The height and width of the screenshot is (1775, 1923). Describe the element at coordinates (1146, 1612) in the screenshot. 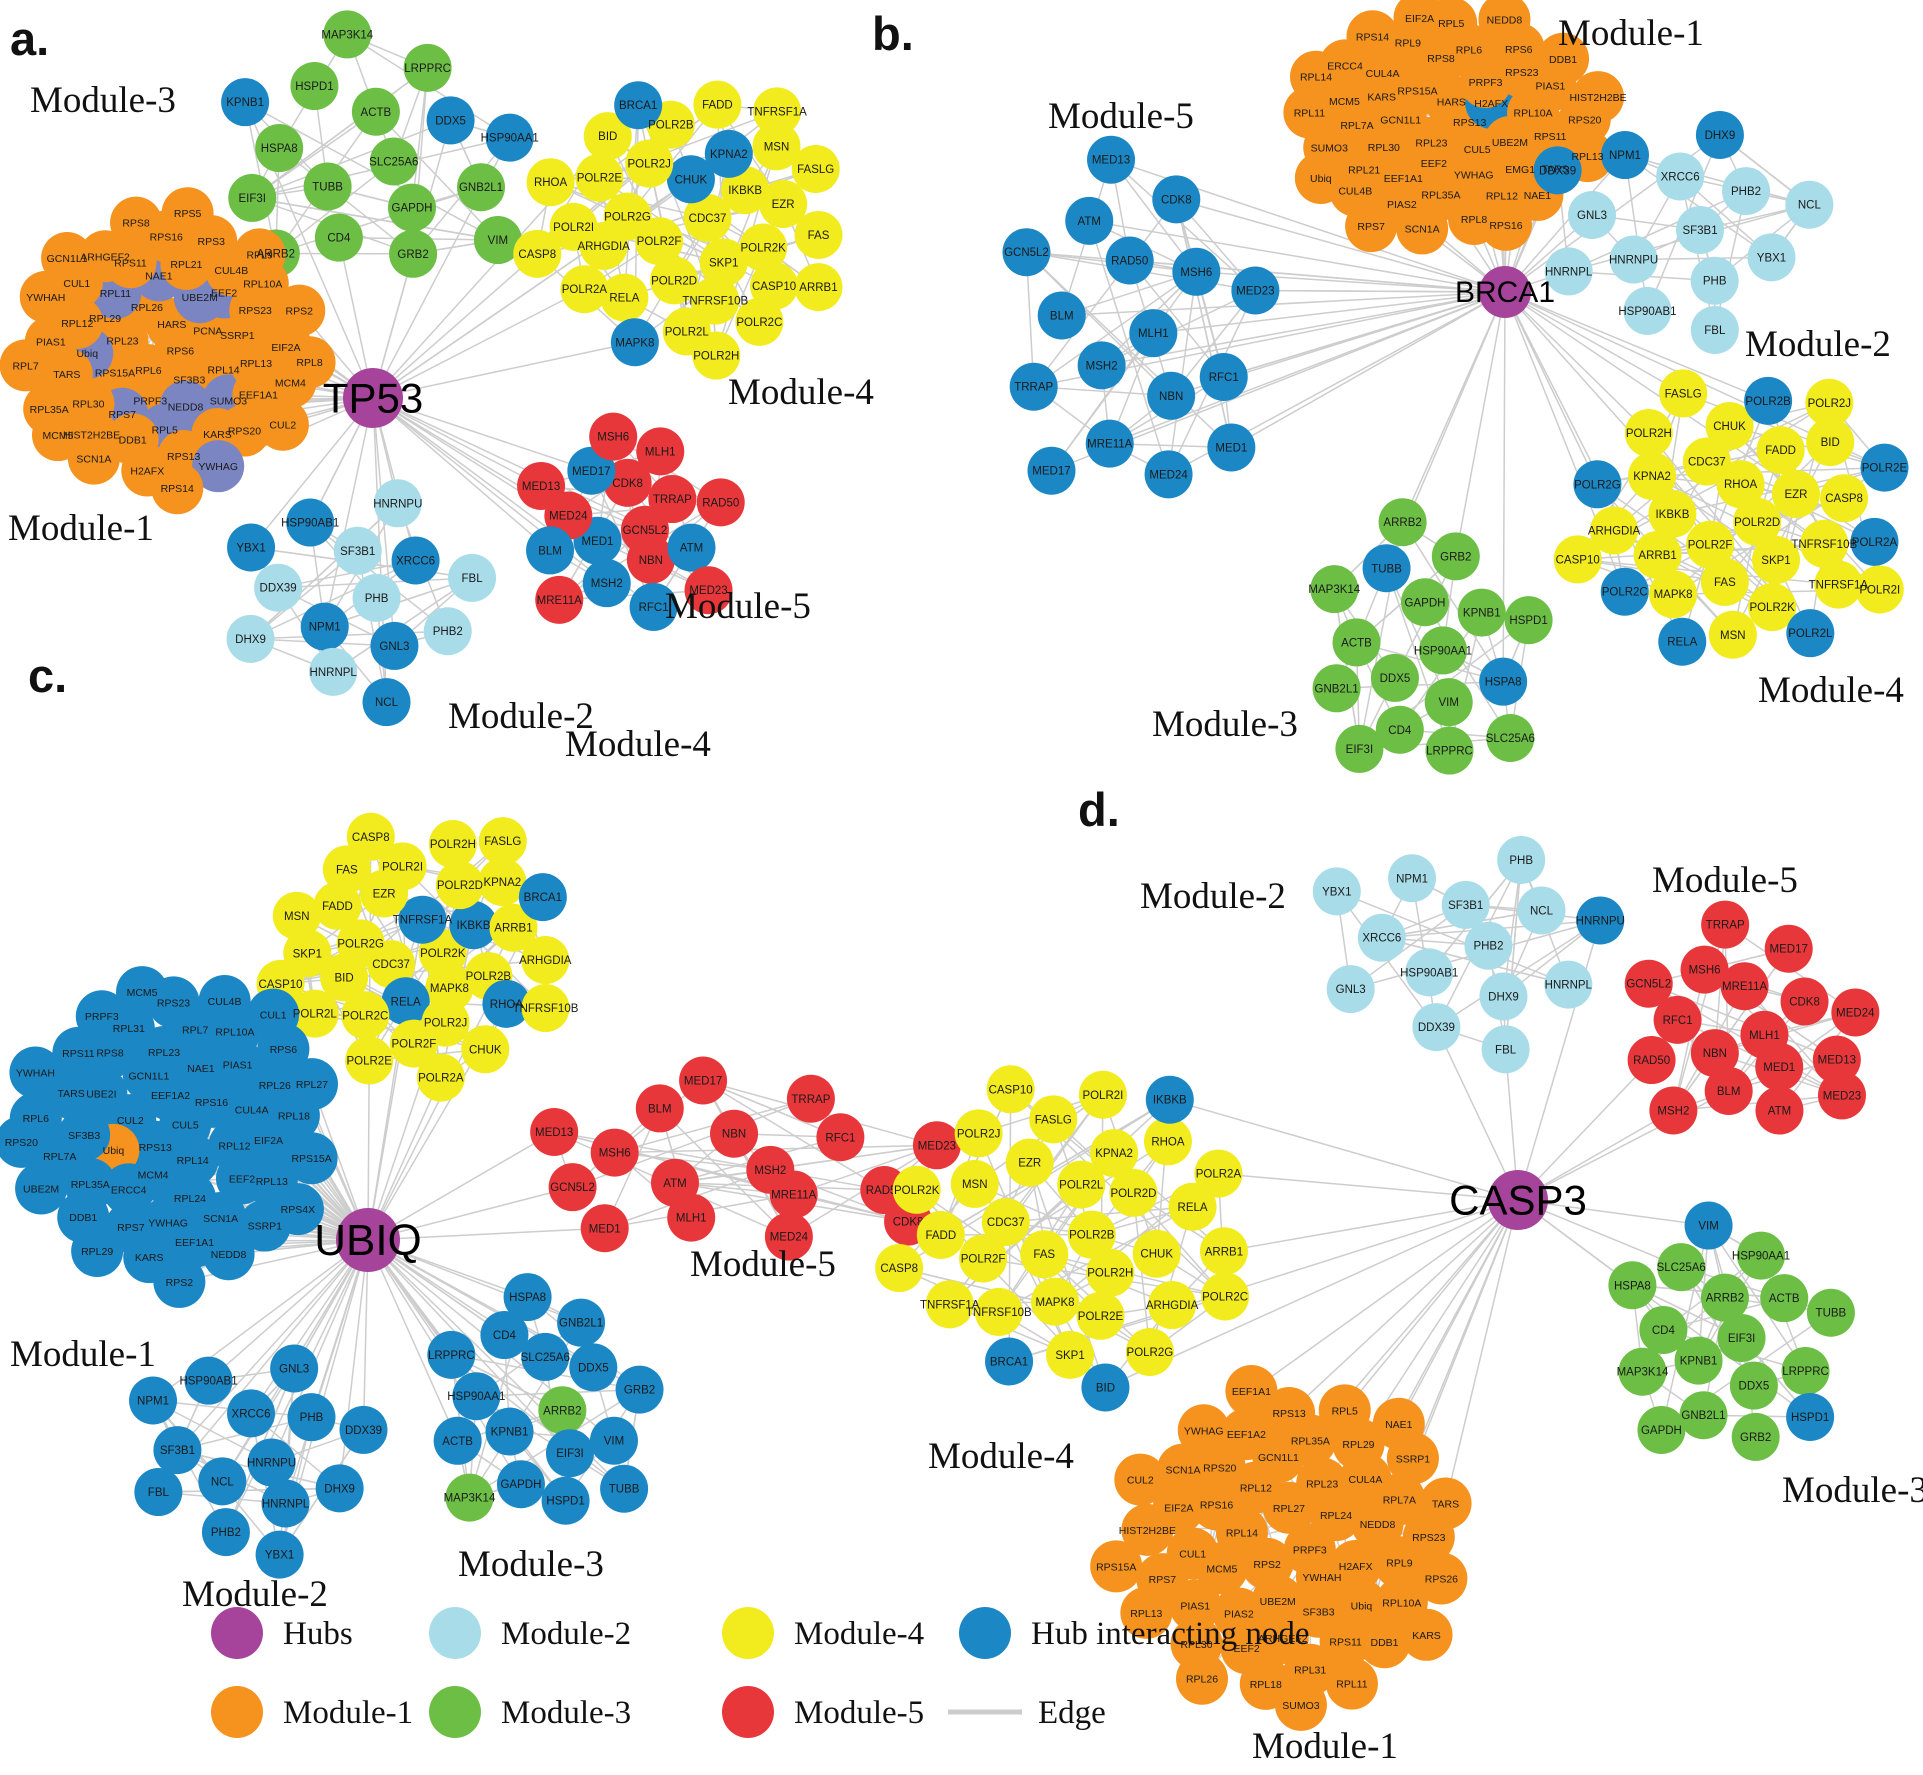

I see `node-RPL13` at that location.